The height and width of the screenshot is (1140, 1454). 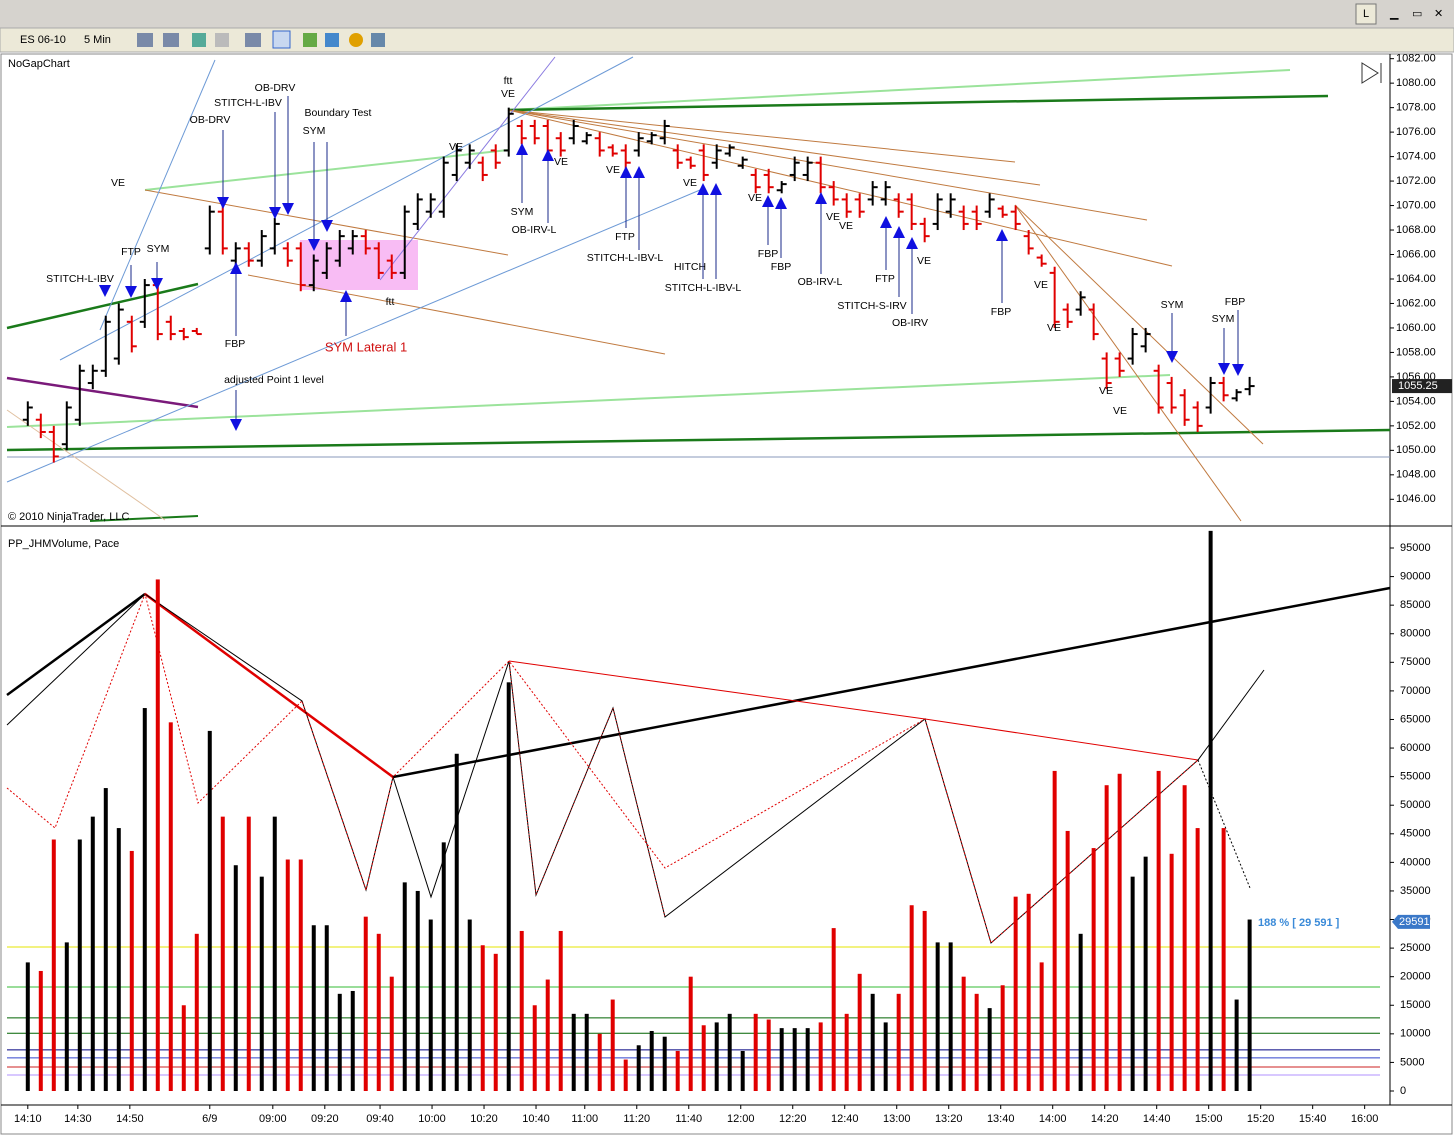 What do you see at coordinates (366, 346) in the screenshot?
I see `annotation: SYM Lateral 1` at bounding box center [366, 346].